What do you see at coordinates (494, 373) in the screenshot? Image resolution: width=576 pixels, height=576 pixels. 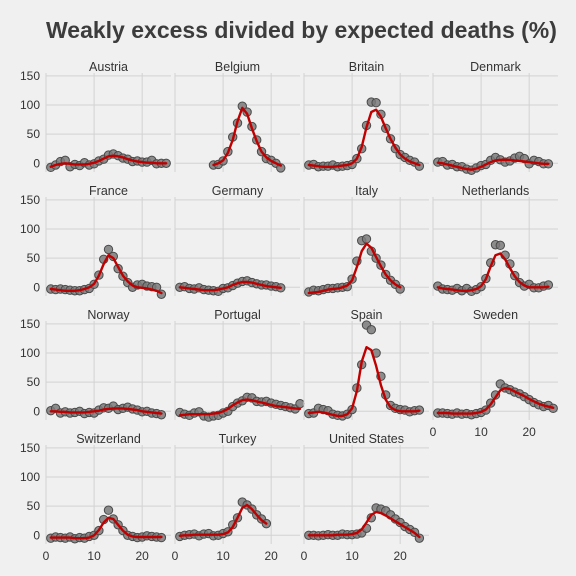 I see `panel-sweden: Sweden 0 10 20` at bounding box center [494, 373].